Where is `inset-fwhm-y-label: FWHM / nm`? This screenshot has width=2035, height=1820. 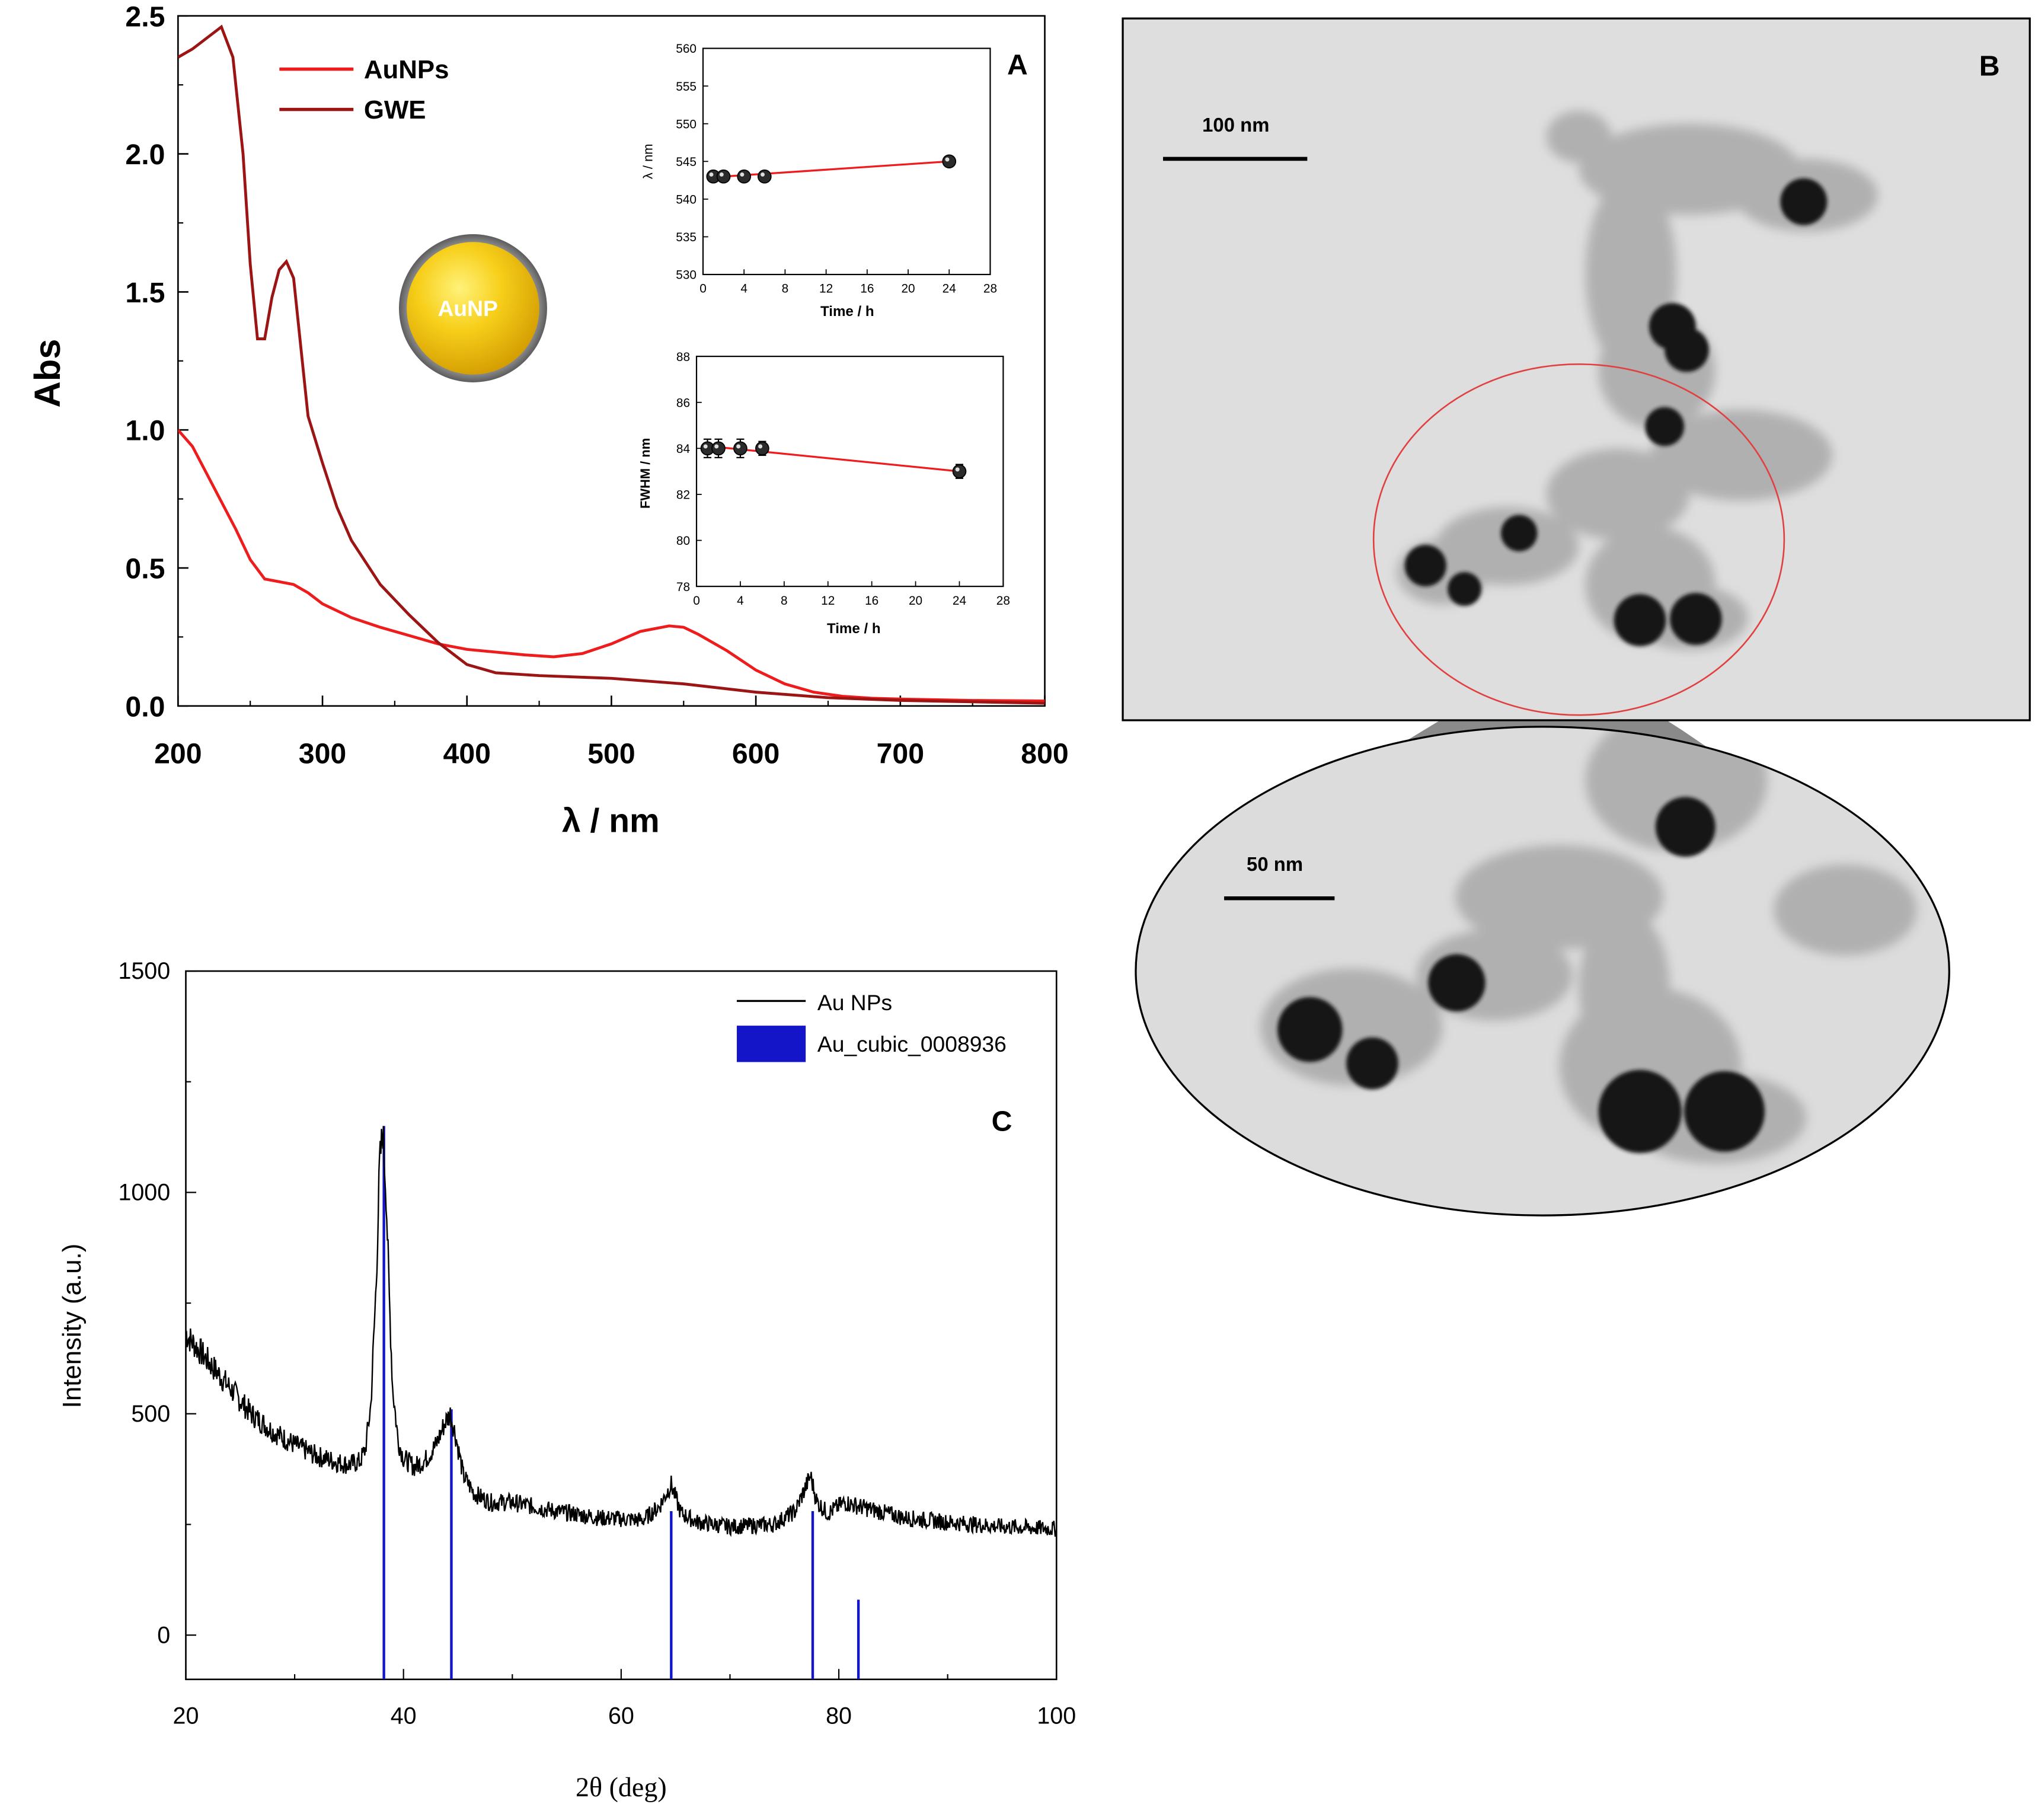 inset-fwhm-y-label: FWHM / nm is located at coordinates (645, 473).